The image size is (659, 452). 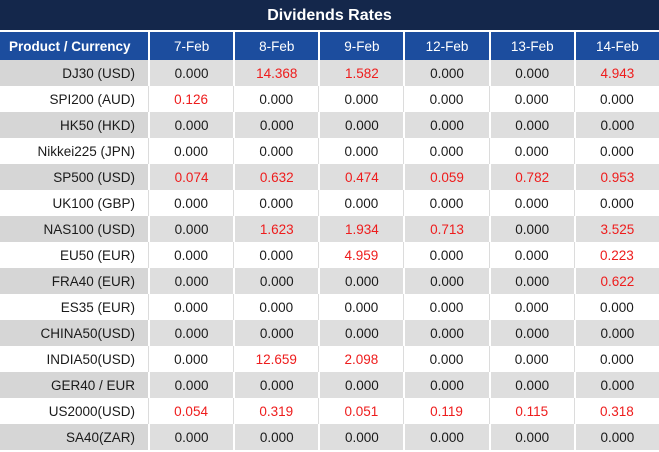 What do you see at coordinates (361, 255) in the screenshot?
I see `dividend-value-cell: 4.959` at bounding box center [361, 255].